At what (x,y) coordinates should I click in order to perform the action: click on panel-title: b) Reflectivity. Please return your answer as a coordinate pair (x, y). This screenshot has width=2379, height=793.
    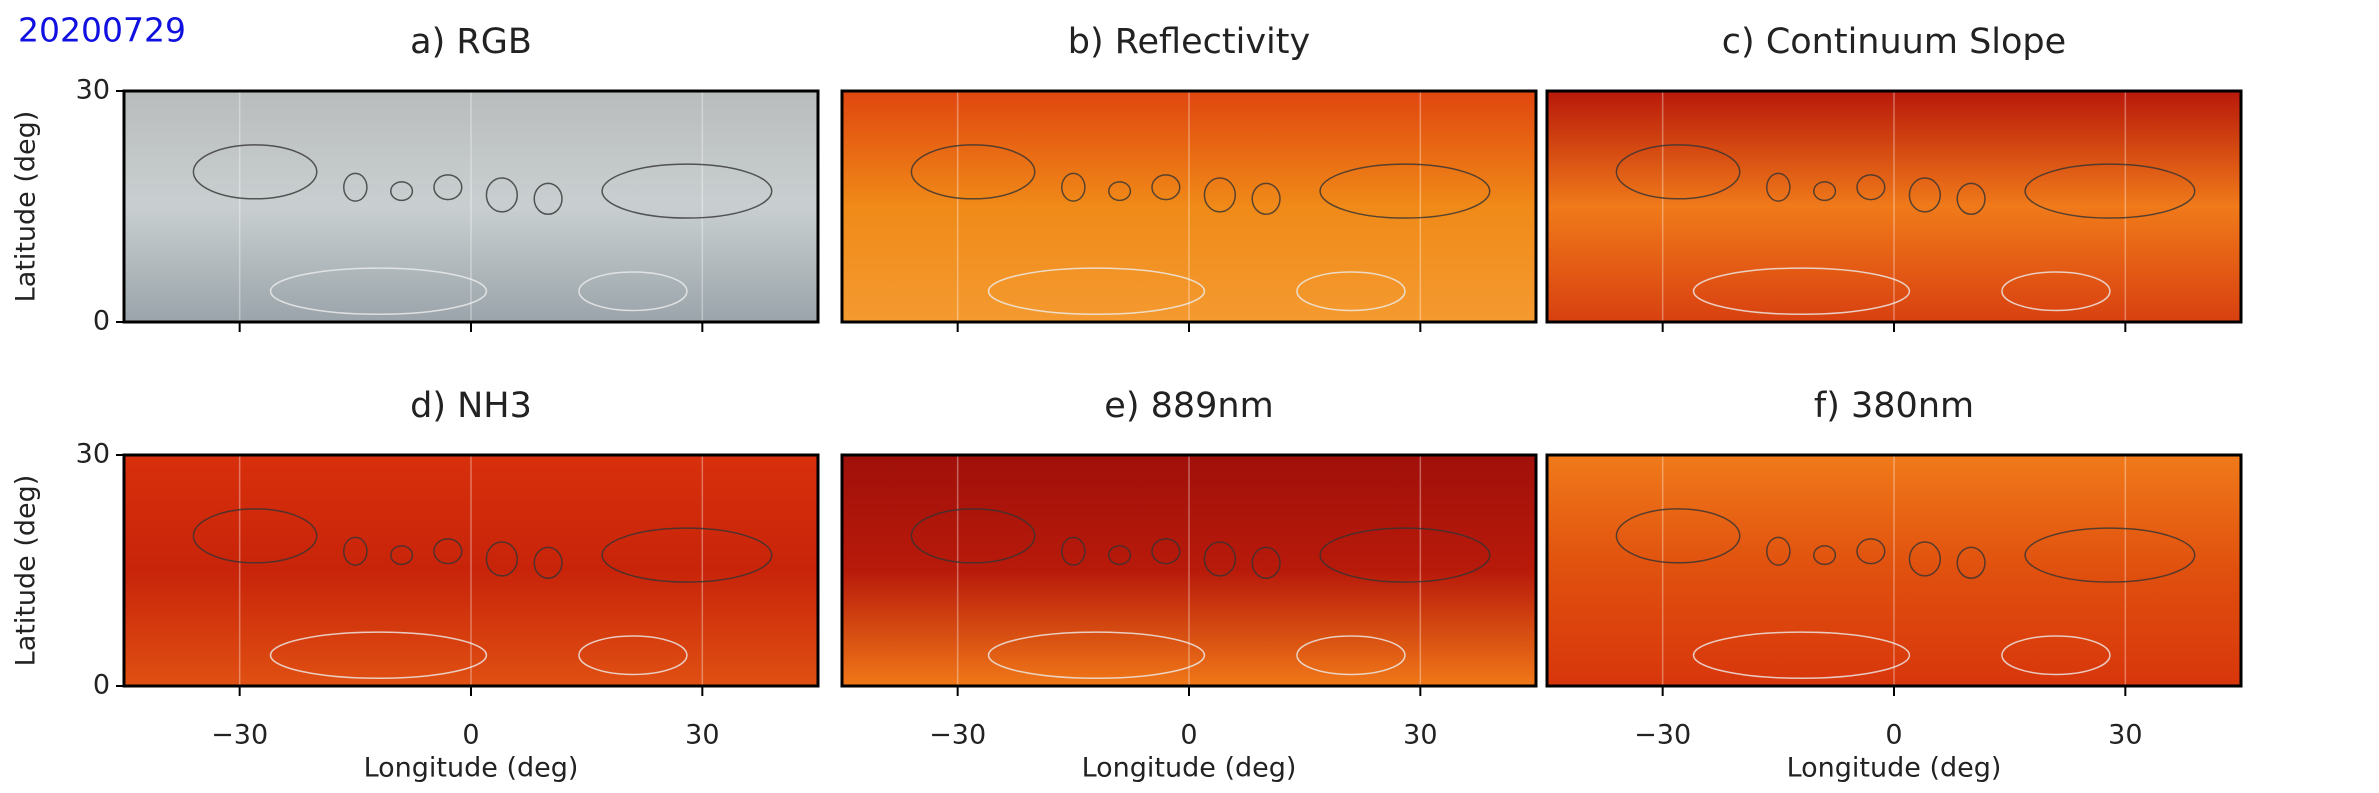
    Looking at the image, I should click on (1189, 42).